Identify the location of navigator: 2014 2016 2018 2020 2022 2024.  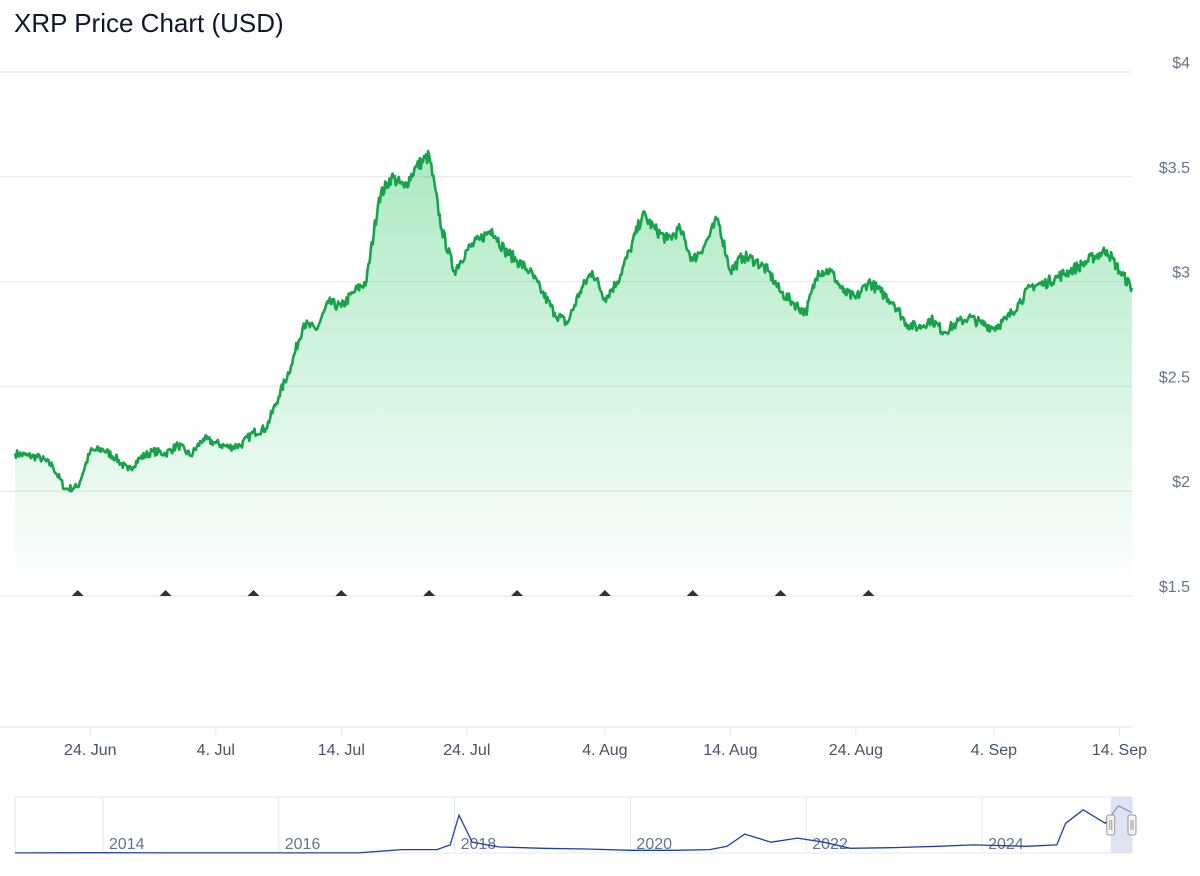
(575, 825).